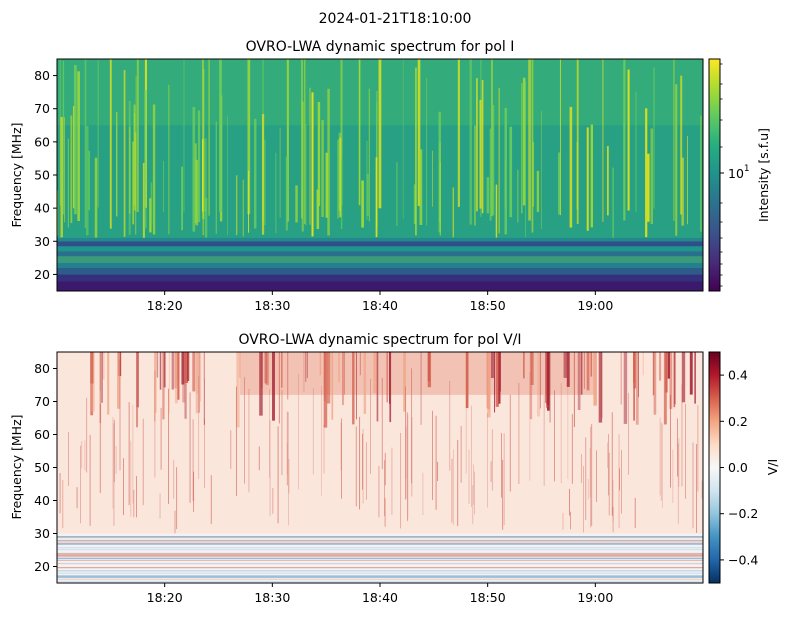 The width and height of the screenshot is (790, 617). I want to click on panel1-colorbar-ticks, so click(722, 175).